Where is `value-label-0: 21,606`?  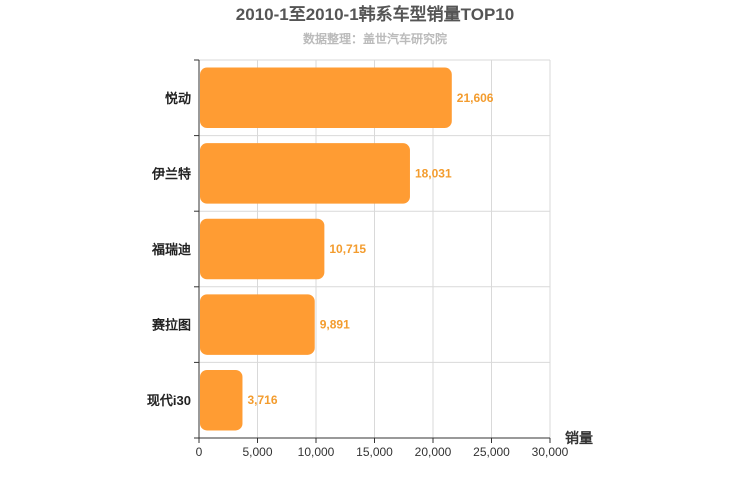 value-label-0: 21,606 is located at coordinates (475, 98).